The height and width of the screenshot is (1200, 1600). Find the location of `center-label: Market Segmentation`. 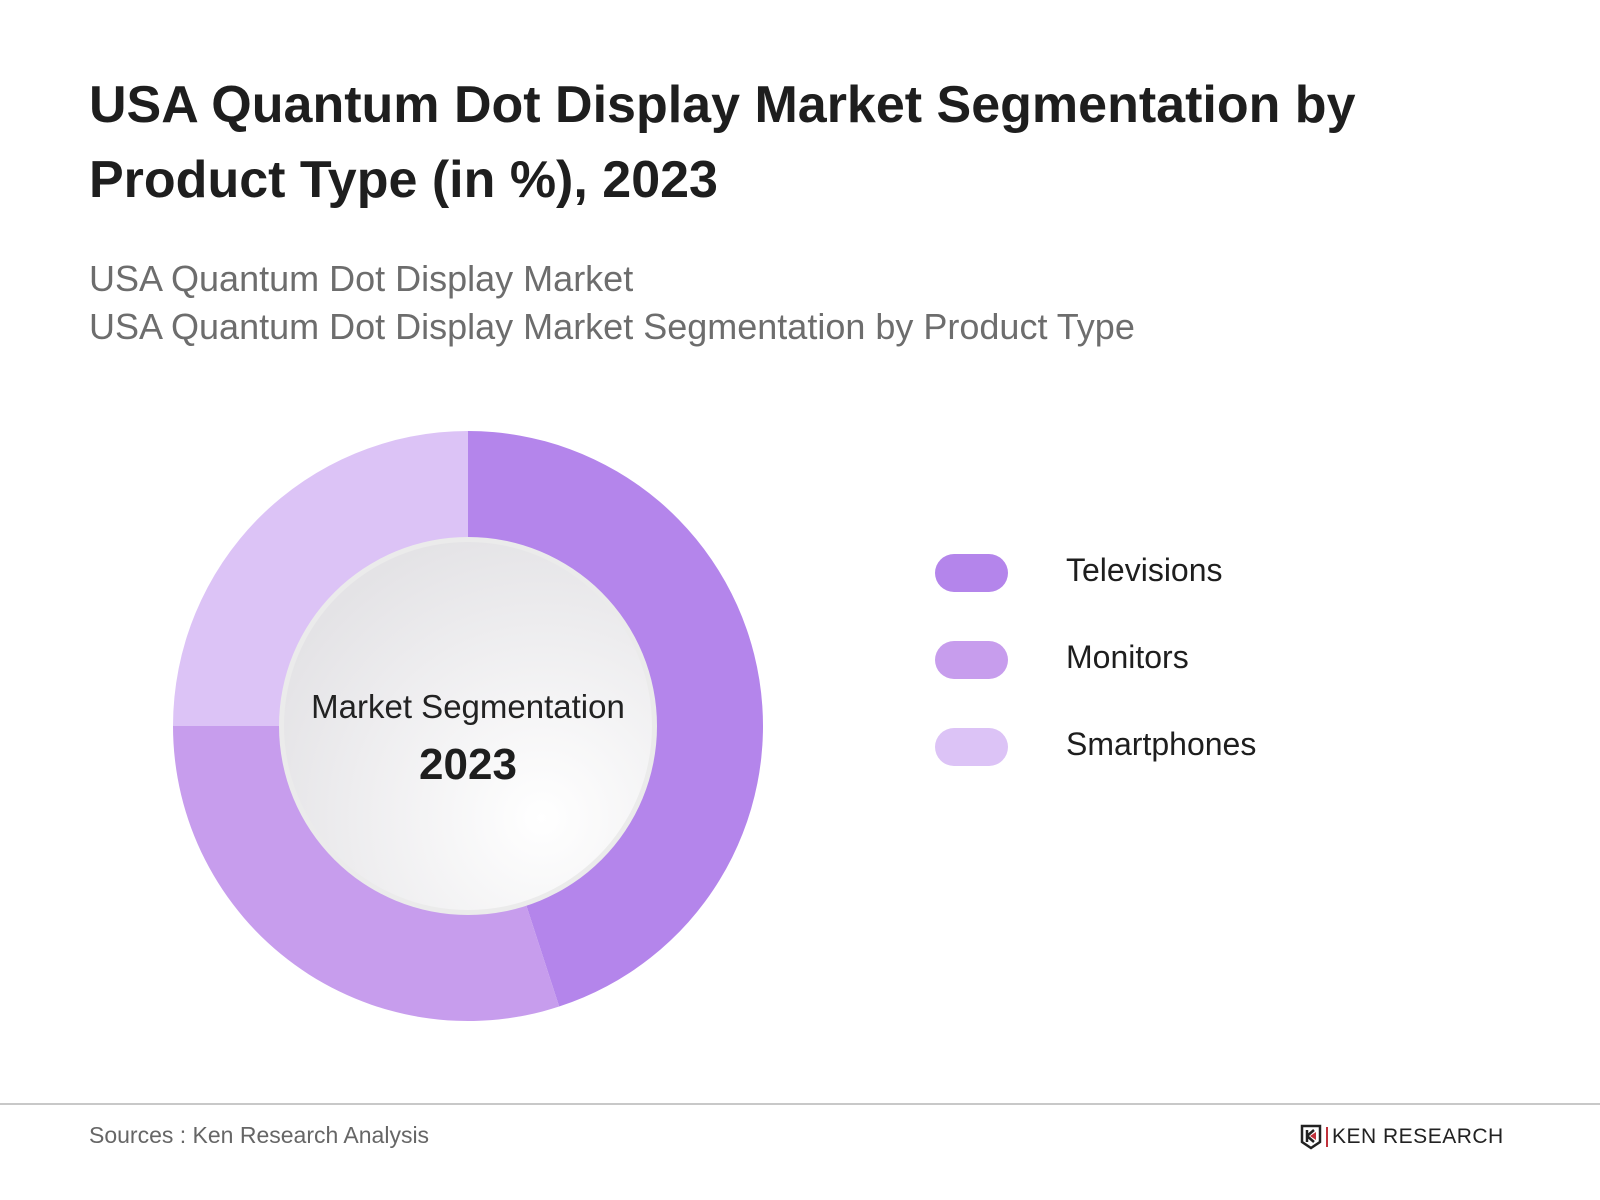

center-label: Market Segmentation is located at coordinates (468, 706).